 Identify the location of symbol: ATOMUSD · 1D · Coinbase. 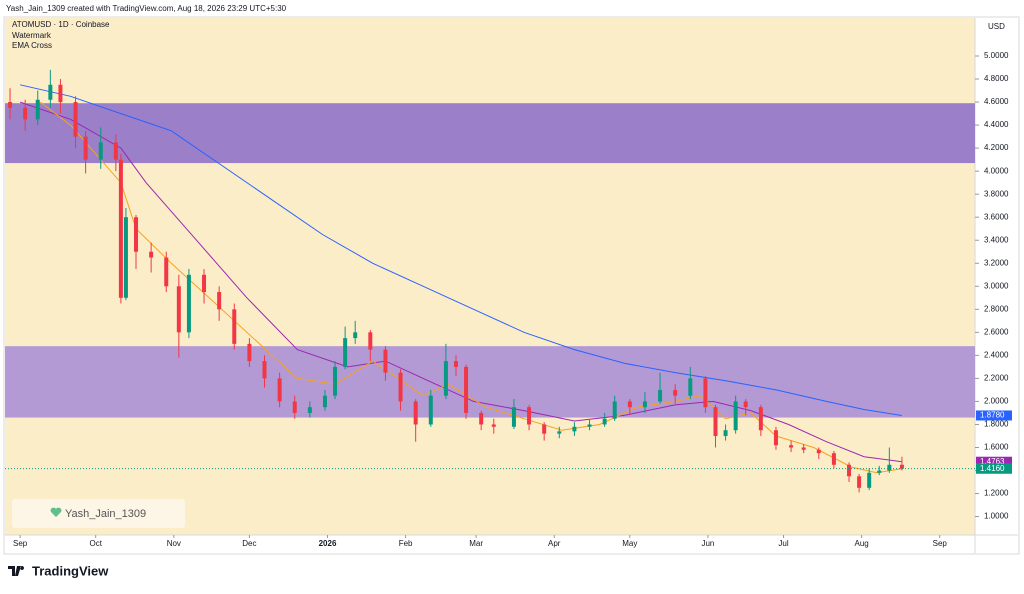
(61, 24).